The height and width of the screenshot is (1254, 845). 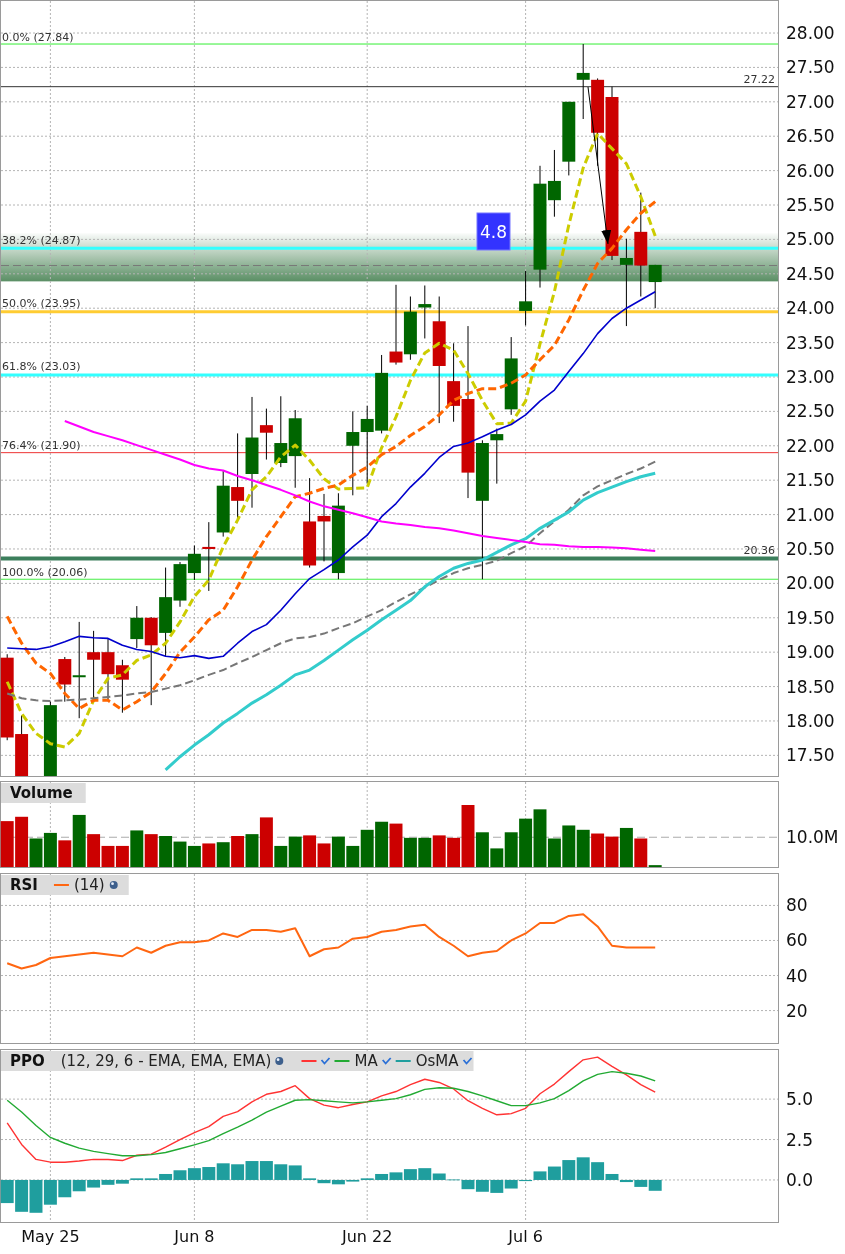 What do you see at coordinates (810, 617) in the screenshot?
I see `y-tick-label: 19.50` at bounding box center [810, 617].